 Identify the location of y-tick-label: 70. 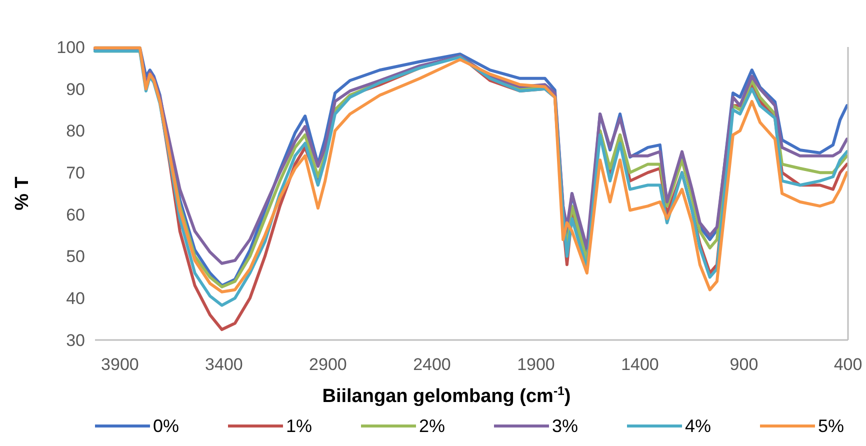
(75, 173).